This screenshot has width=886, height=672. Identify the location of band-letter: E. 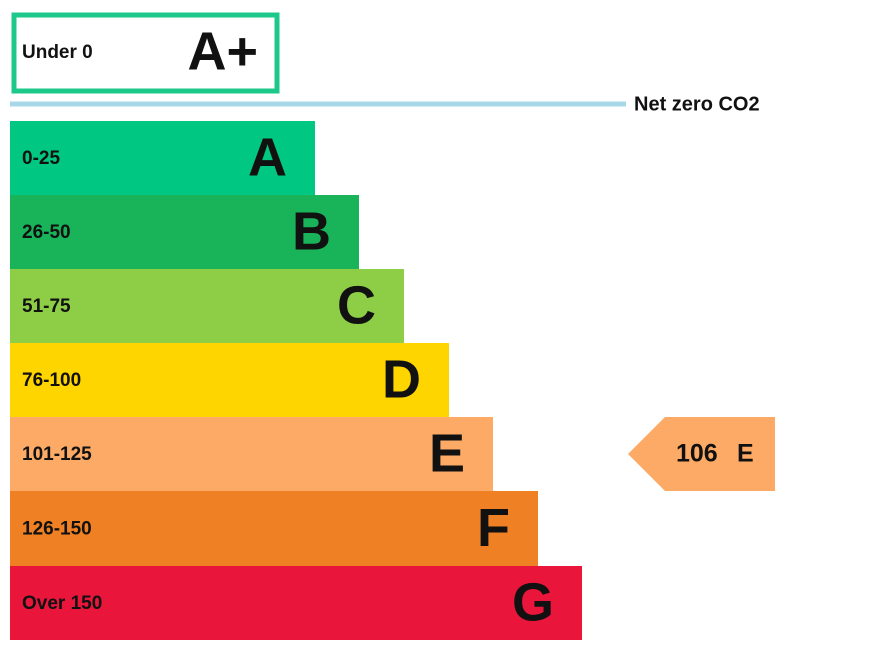
(447, 453).